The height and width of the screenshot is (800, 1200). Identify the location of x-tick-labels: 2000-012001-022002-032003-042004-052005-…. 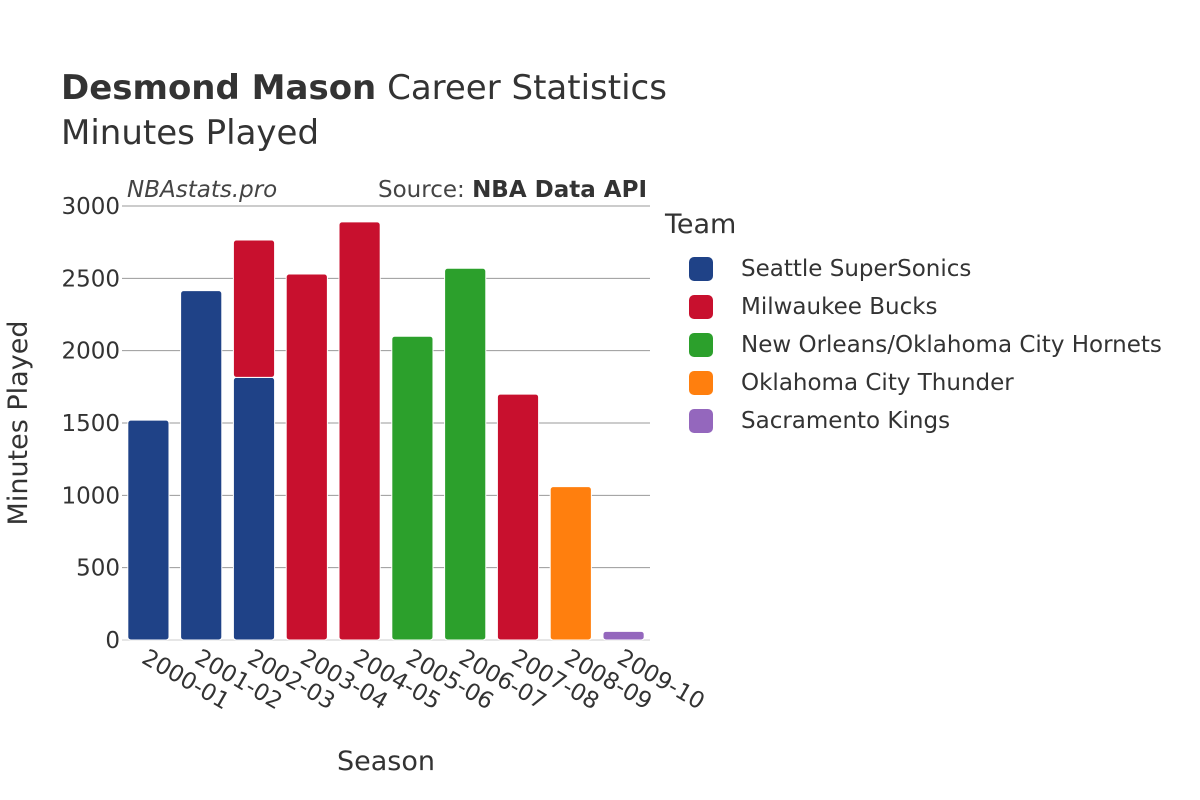
(422, 680).